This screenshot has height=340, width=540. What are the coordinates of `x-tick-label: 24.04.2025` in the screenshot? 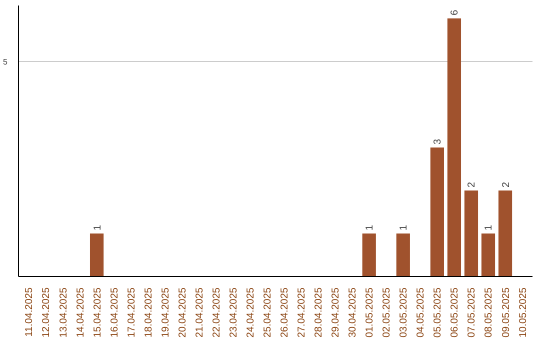 It's located at (250, 312).